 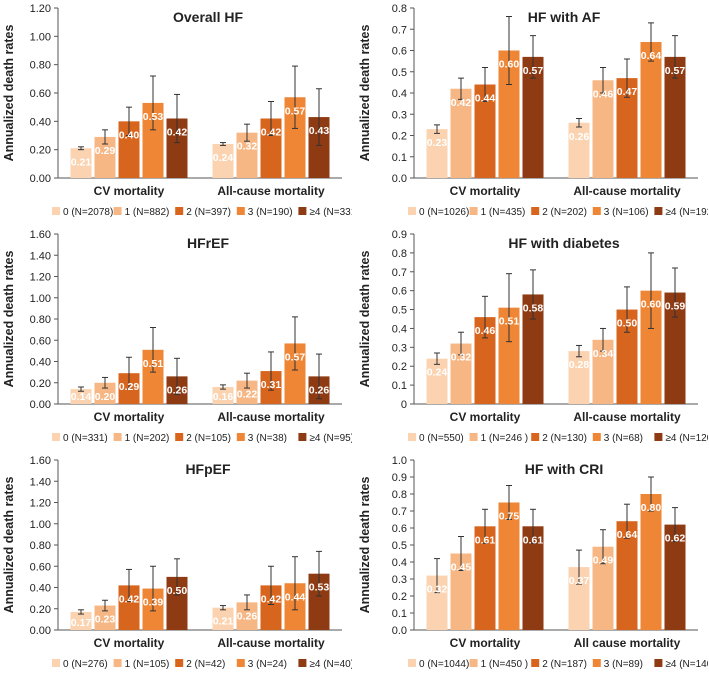 What do you see at coordinates (564, 664) in the screenshot?
I see `legend-label: 2 (N=187)` at bounding box center [564, 664].